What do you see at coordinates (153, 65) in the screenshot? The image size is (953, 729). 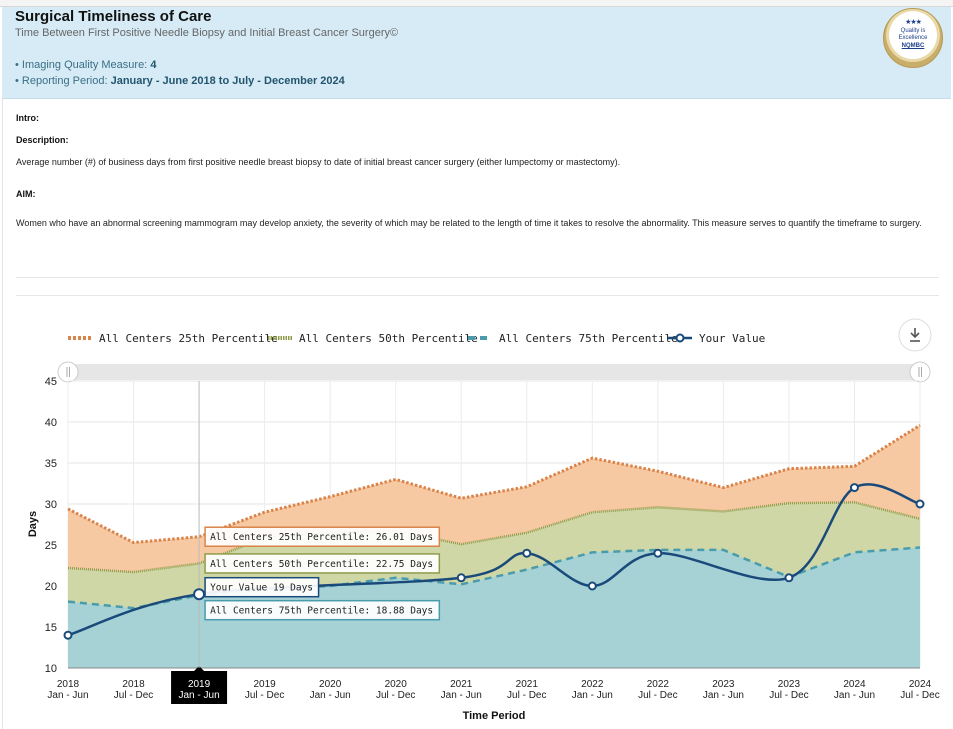 I see `measure-value: 4` at bounding box center [153, 65].